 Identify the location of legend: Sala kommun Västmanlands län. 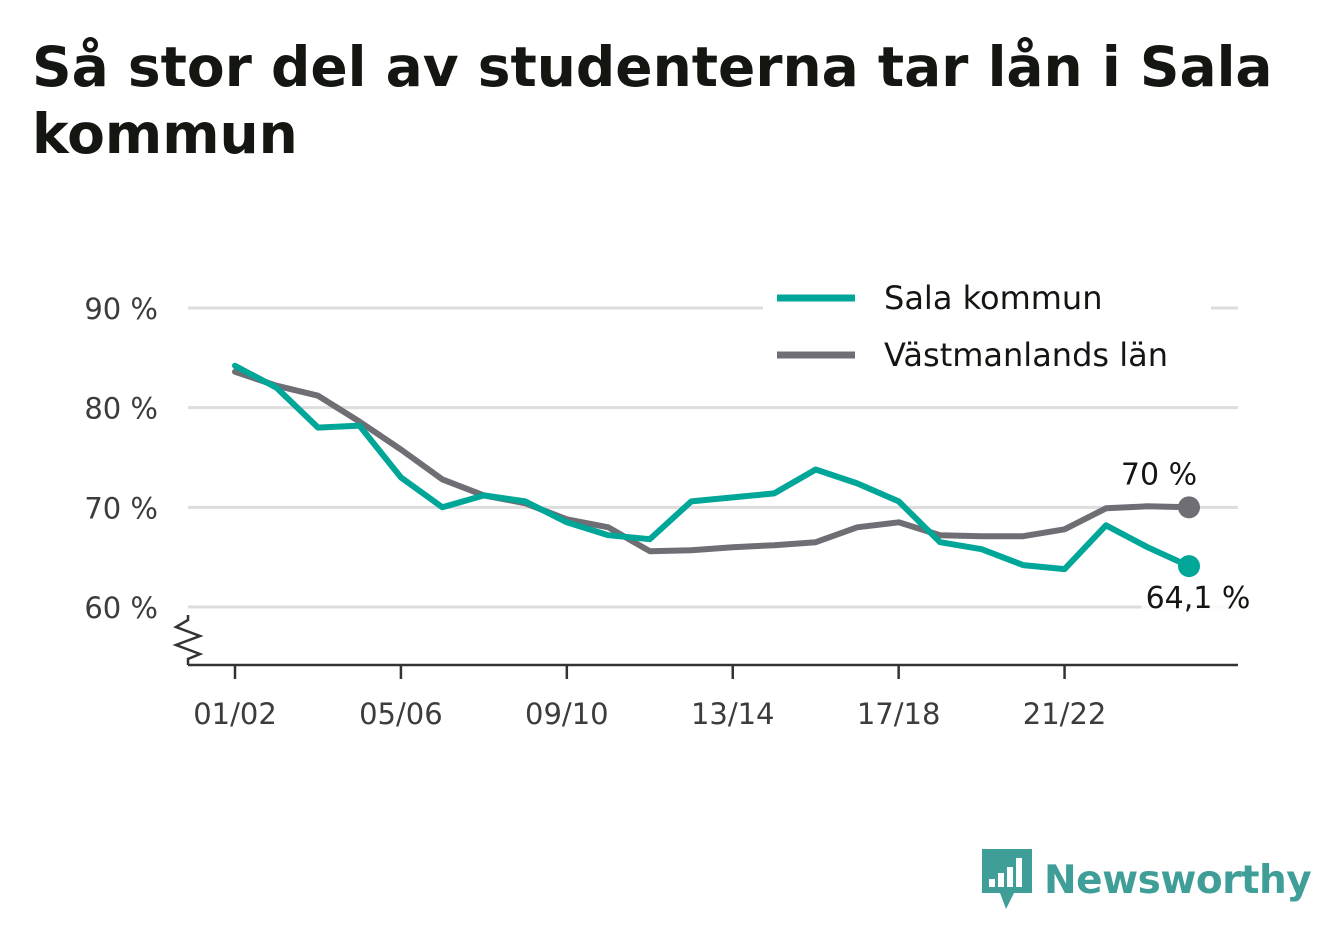
(987, 332).